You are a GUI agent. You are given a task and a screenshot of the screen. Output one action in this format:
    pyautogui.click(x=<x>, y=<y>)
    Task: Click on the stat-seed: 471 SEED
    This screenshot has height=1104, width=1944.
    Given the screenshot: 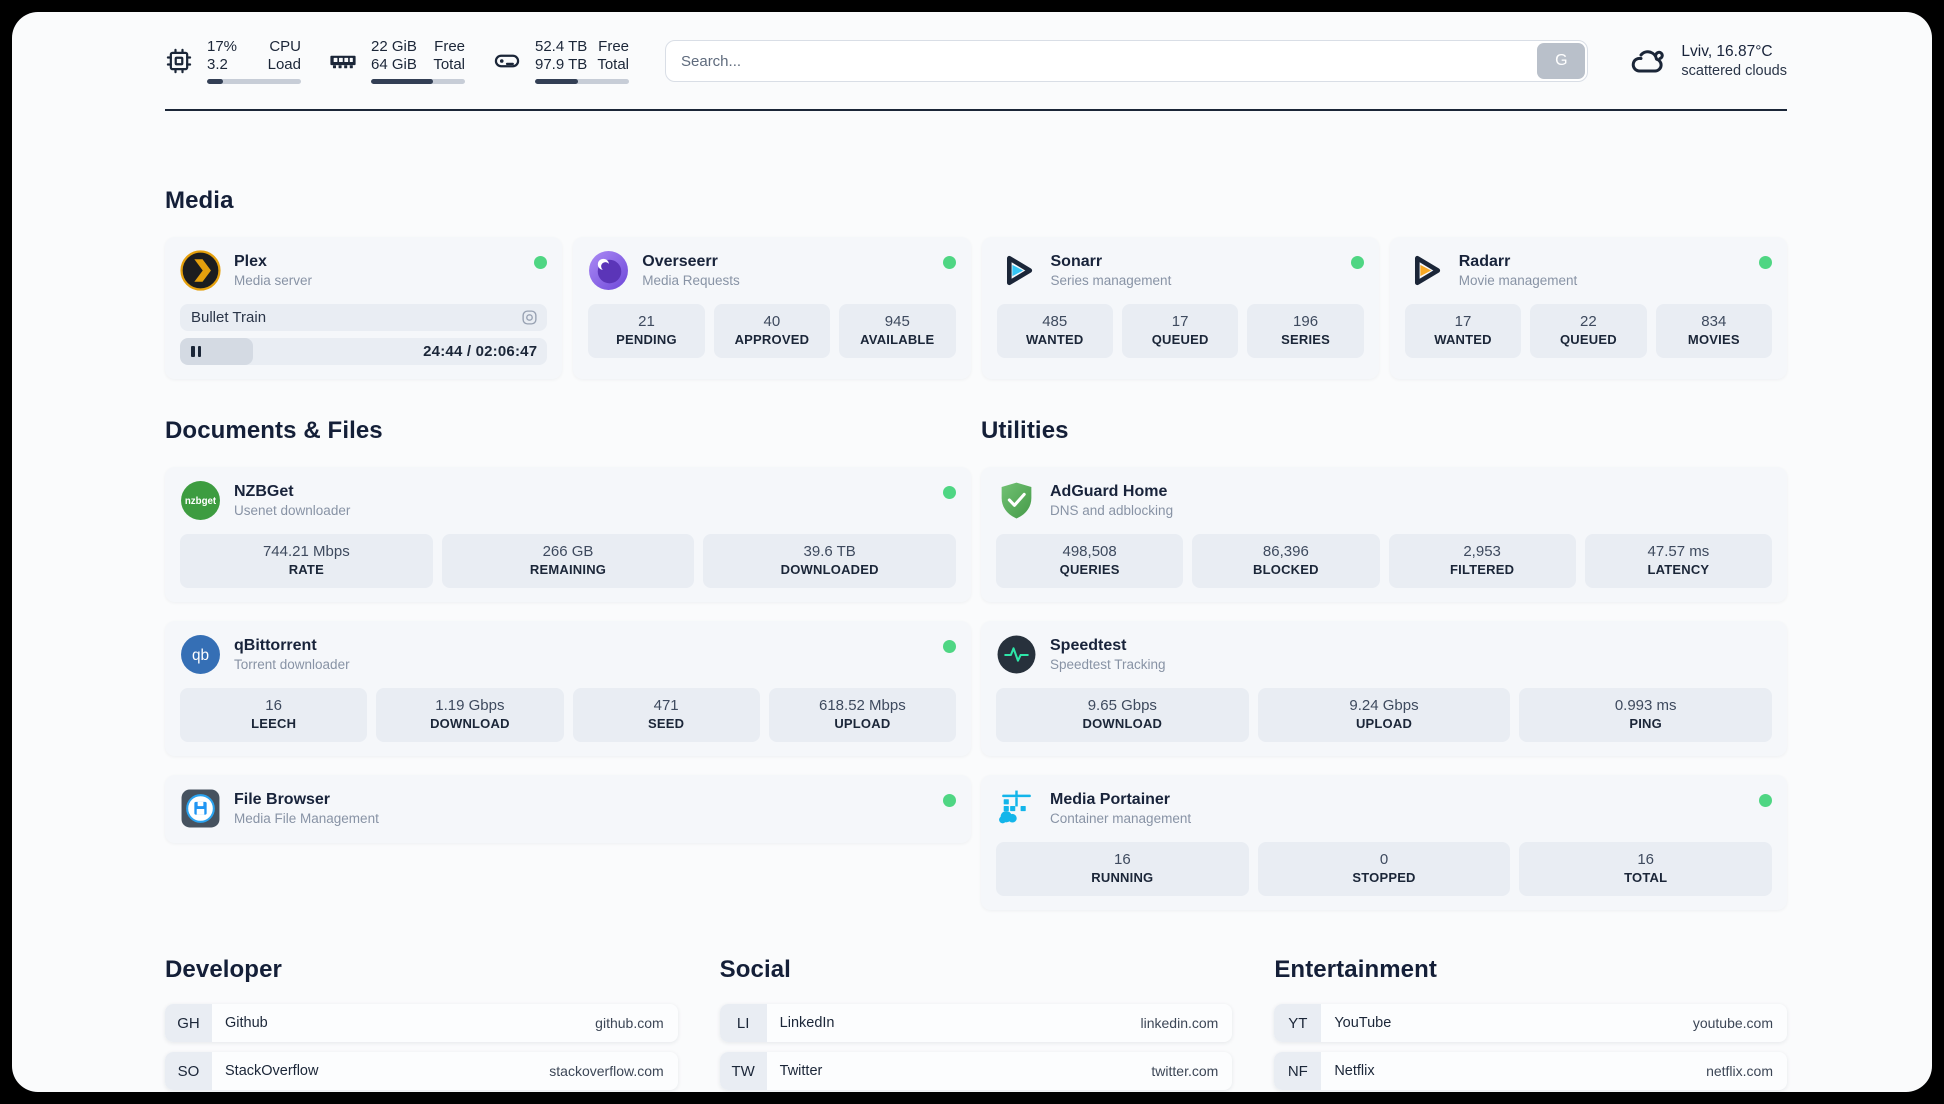 What is the action you would take?
    pyautogui.click(x=666, y=715)
    